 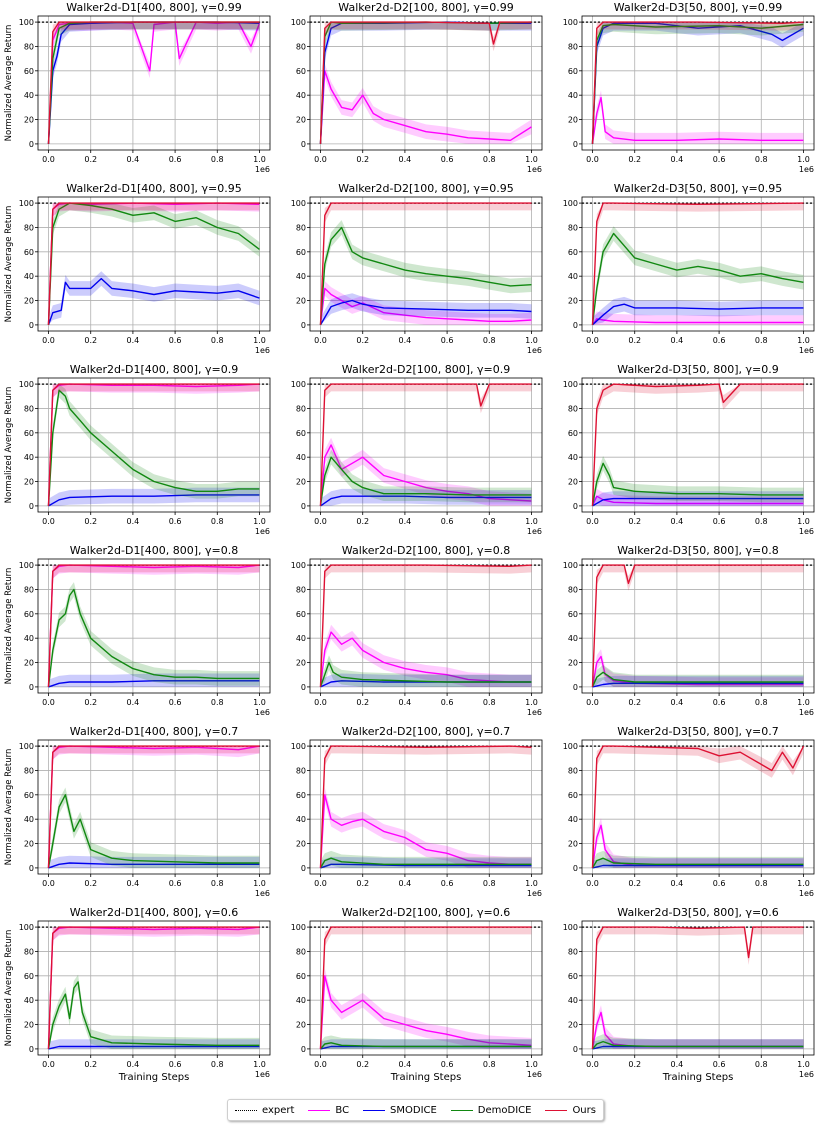 I want to click on subplot-title: Walker2d-D2[100, 800], γ=0.6, so click(x=426, y=912).